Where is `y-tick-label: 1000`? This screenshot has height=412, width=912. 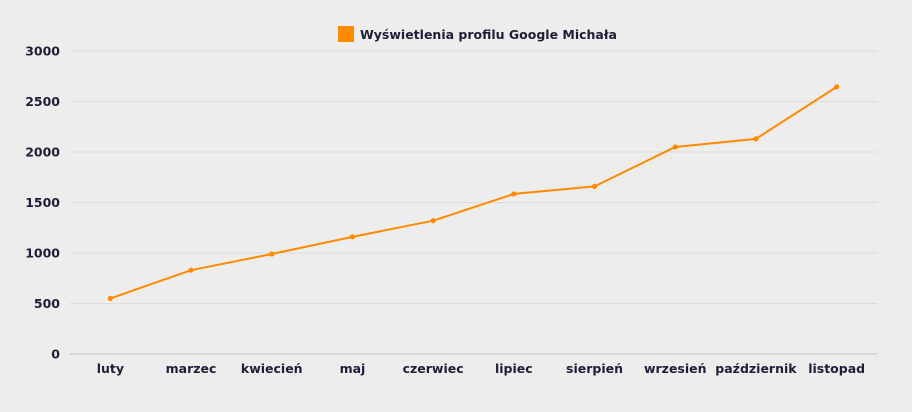
y-tick-label: 1000 is located at coordinates (42, 253).